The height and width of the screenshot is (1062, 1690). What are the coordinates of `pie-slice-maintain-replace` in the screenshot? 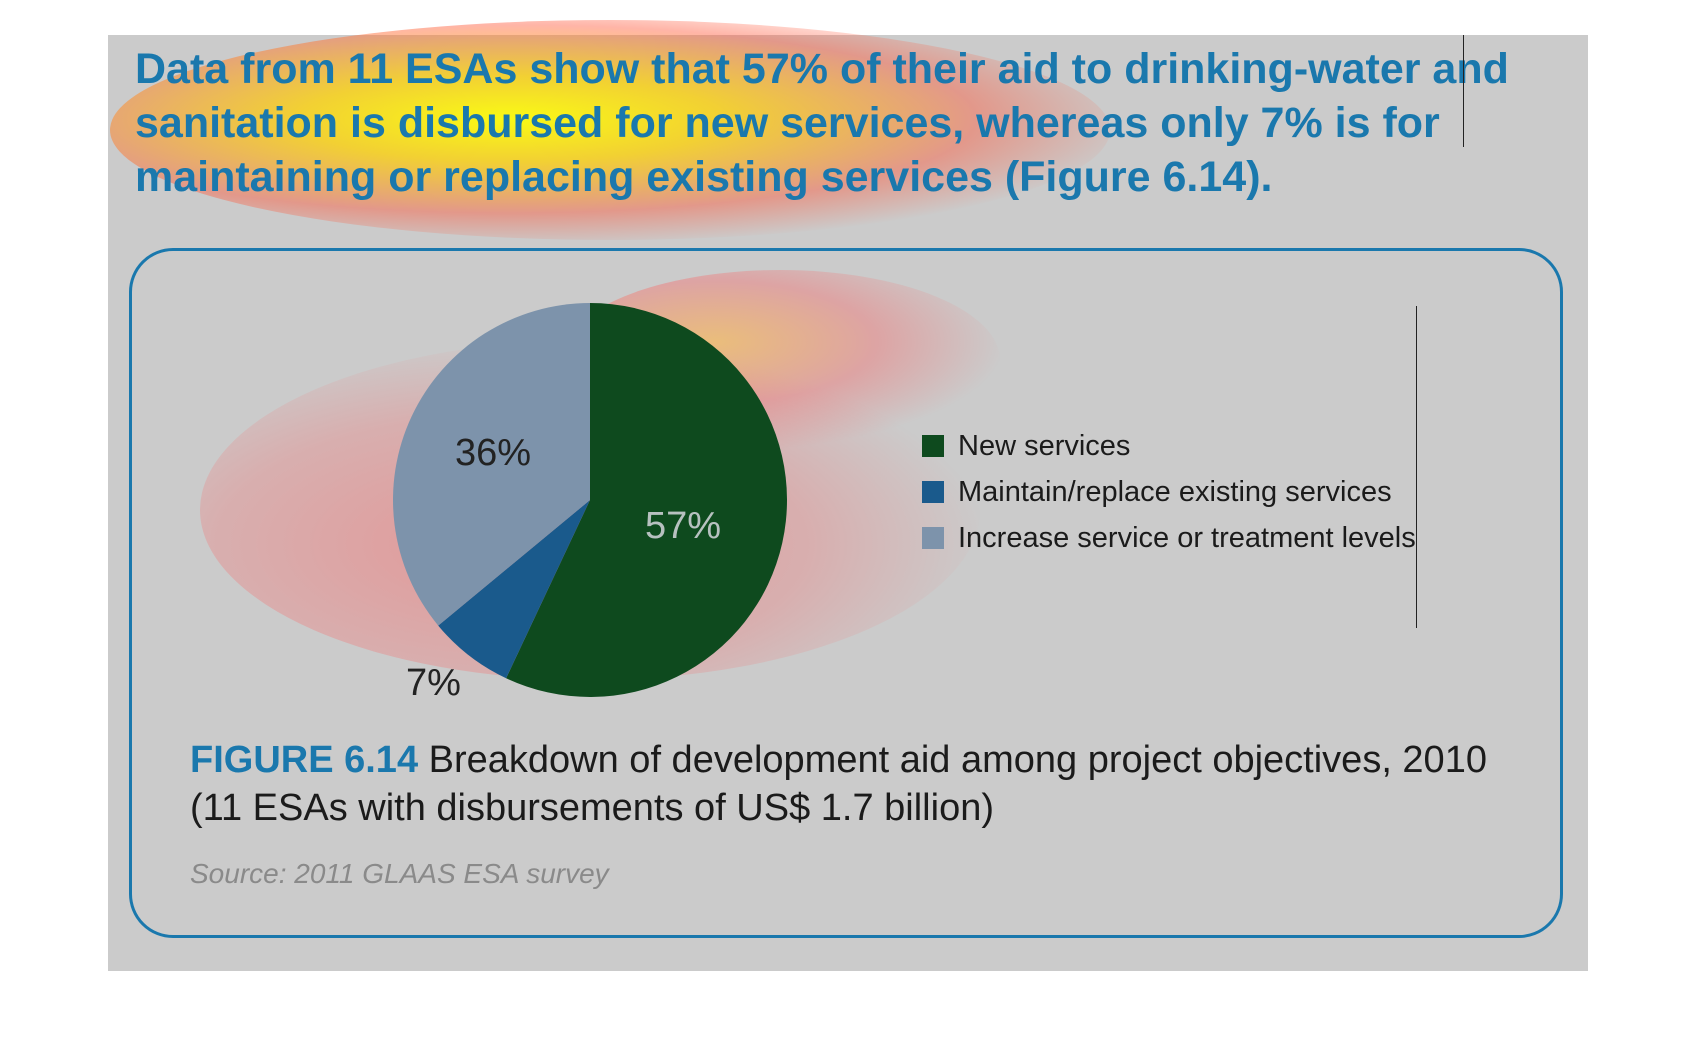 It's located at (514, 589).